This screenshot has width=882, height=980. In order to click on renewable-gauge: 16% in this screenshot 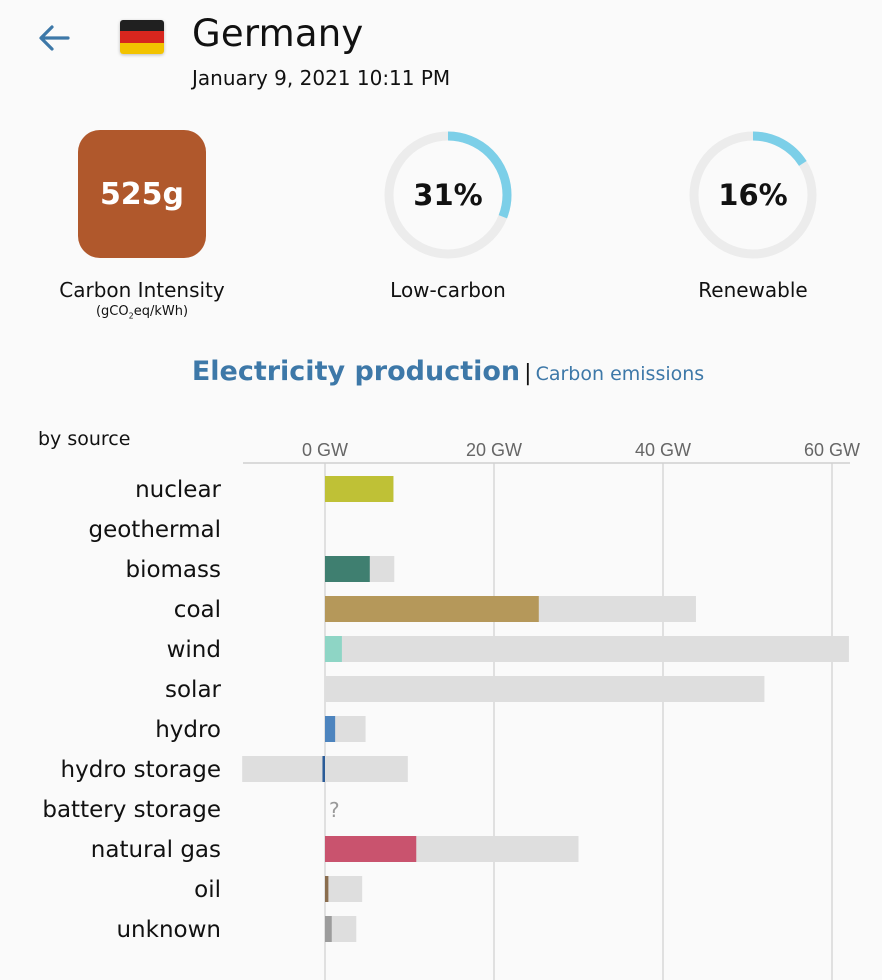, I will do `click(753, 195)`.